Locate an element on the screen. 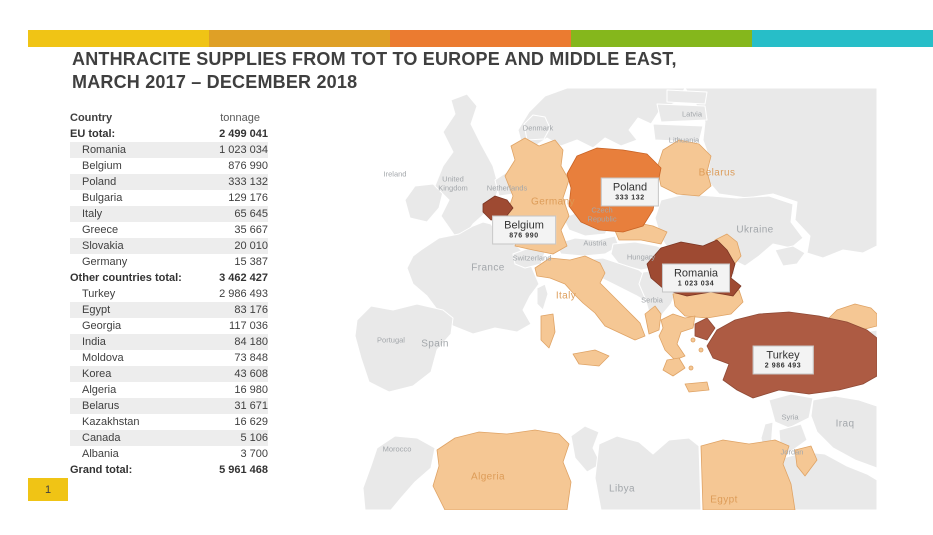  map-country-egypt is located at coordinates (748, 474).